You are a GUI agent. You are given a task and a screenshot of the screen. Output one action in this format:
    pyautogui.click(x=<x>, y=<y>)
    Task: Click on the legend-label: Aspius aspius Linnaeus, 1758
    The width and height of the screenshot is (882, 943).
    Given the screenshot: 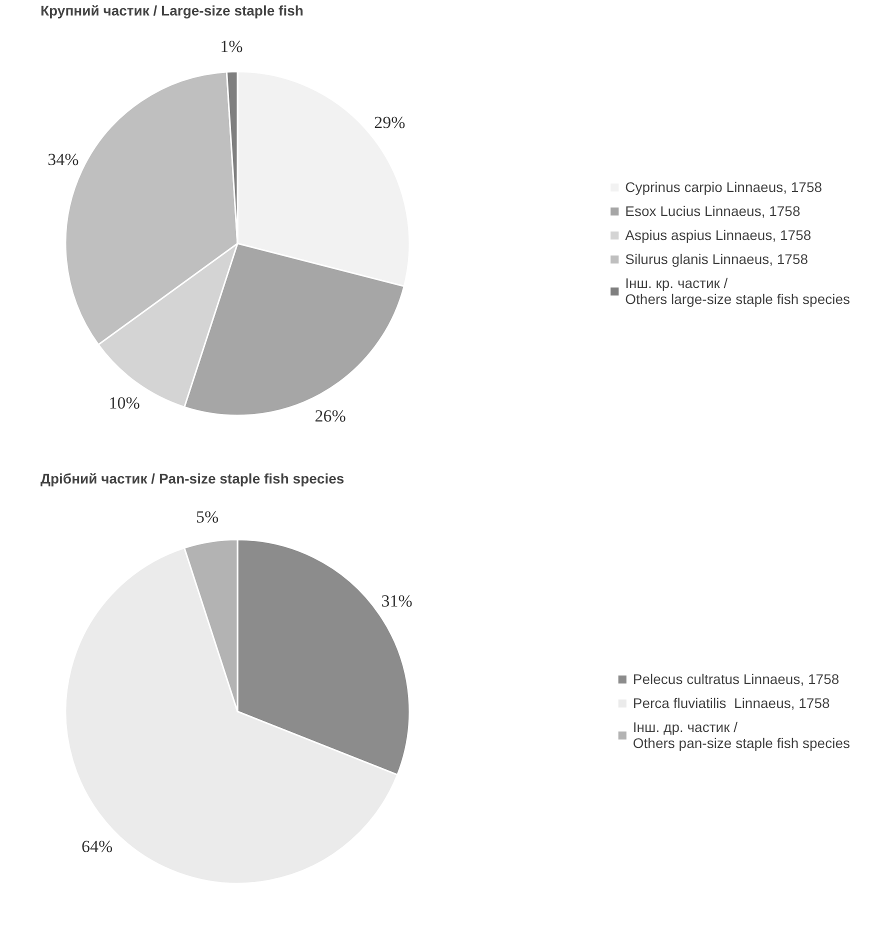 What is the action you would take?
    pyautogui.click(x=718, y=235)
    